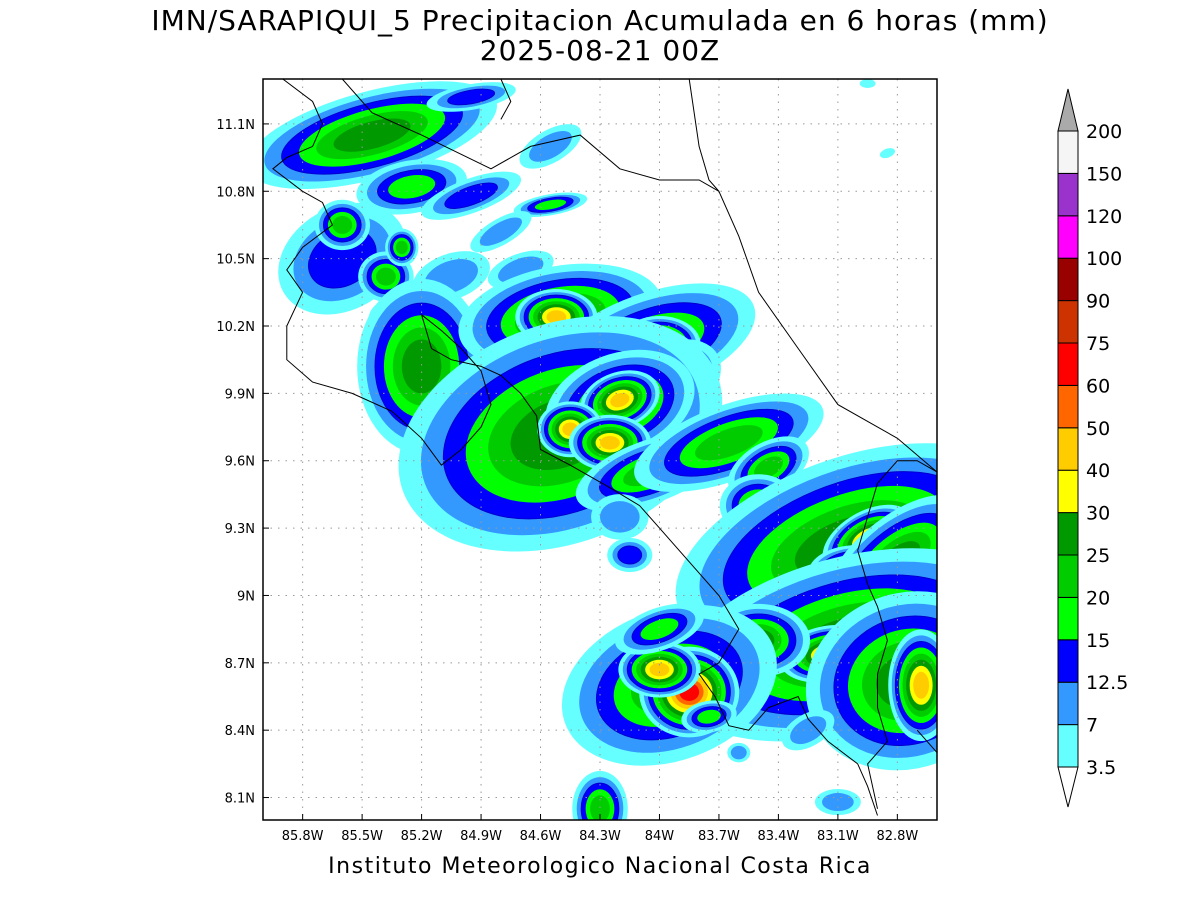  I want to click on colorbar-label: 40, so click(1098, 471).